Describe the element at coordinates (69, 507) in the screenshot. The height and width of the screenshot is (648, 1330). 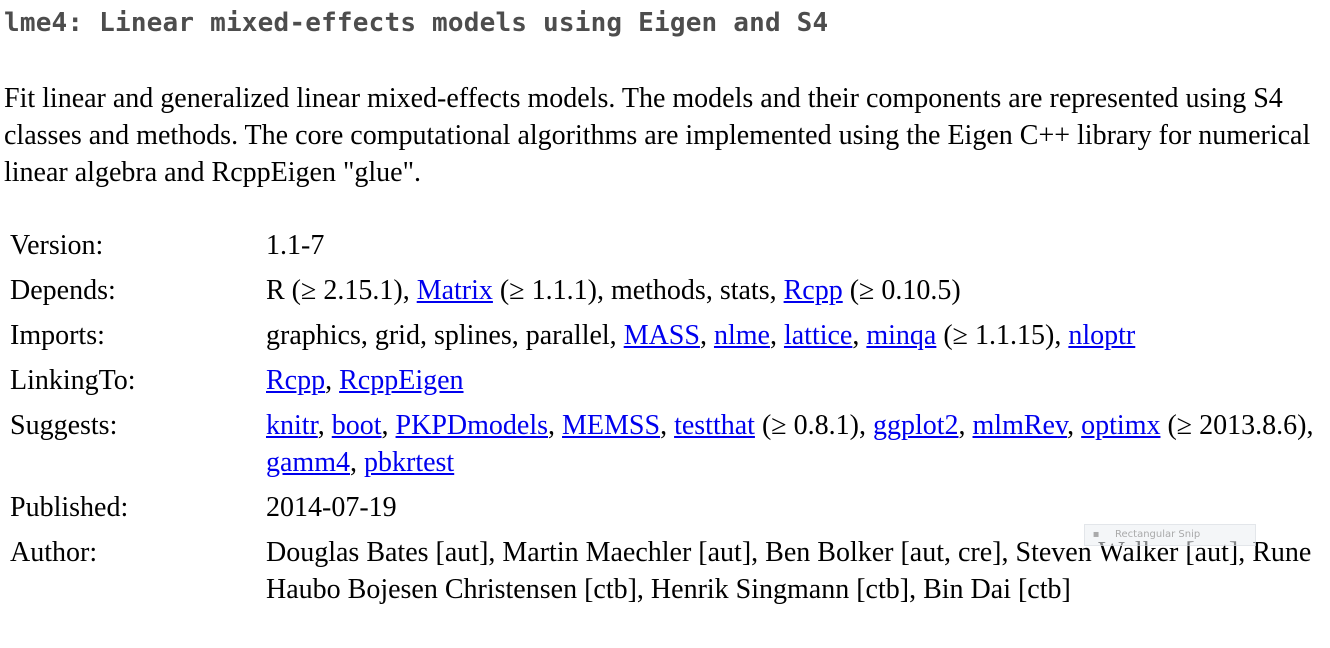
I see `published-label: Published:` at that location.